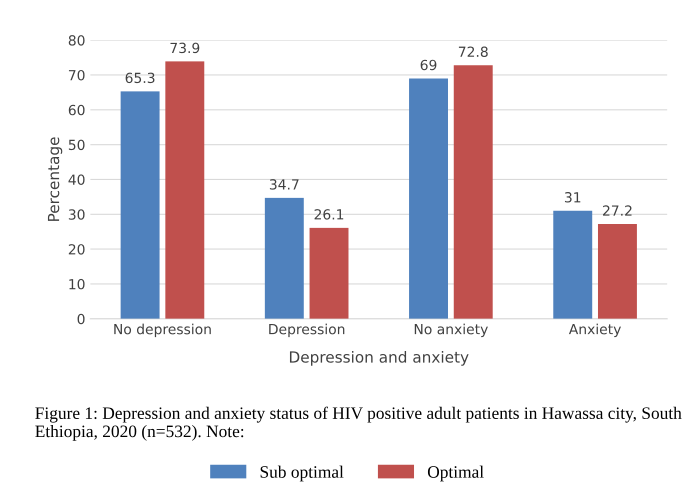 The height and width of the screenshot is (502, 695). I want to click on data-label: 34.7, so click(284, 184).